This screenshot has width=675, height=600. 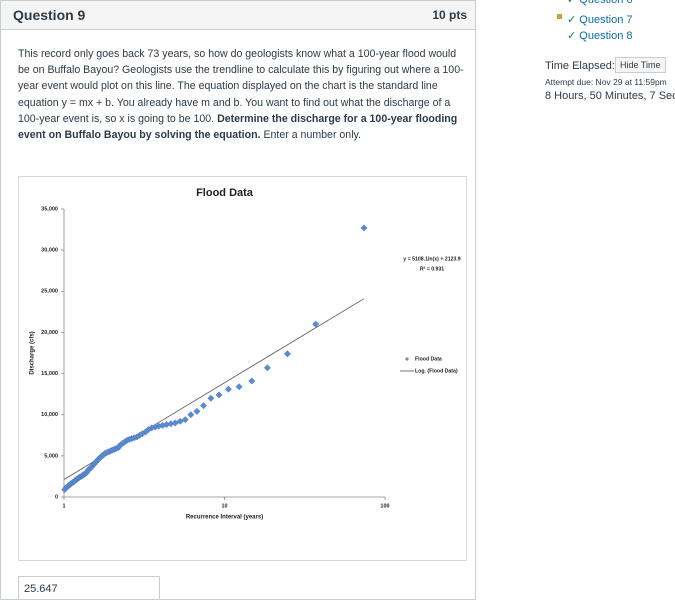 I want to click on question-tail: Enter a number only., so click(x=312, y=135).